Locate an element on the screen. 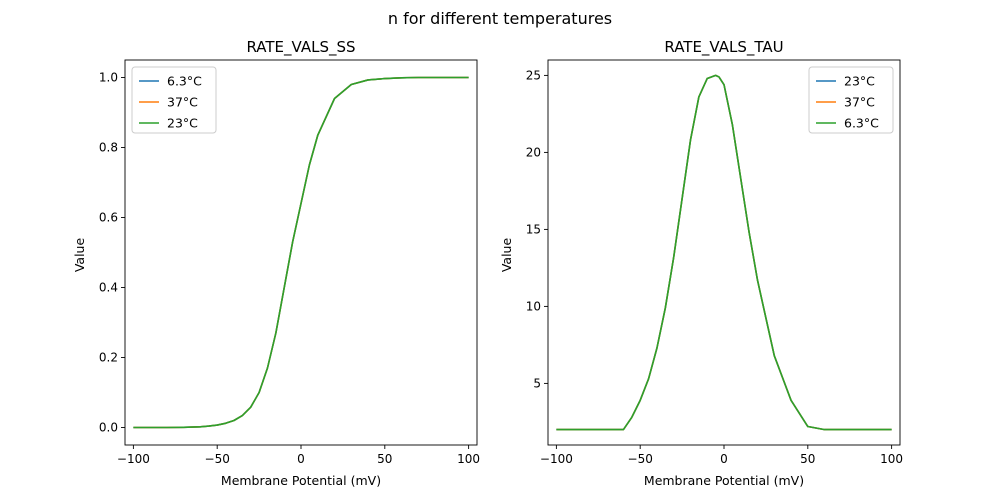 The image size is (1000, 500). y-tick-label-1-0: 5 is located at coordinates (537, 383).